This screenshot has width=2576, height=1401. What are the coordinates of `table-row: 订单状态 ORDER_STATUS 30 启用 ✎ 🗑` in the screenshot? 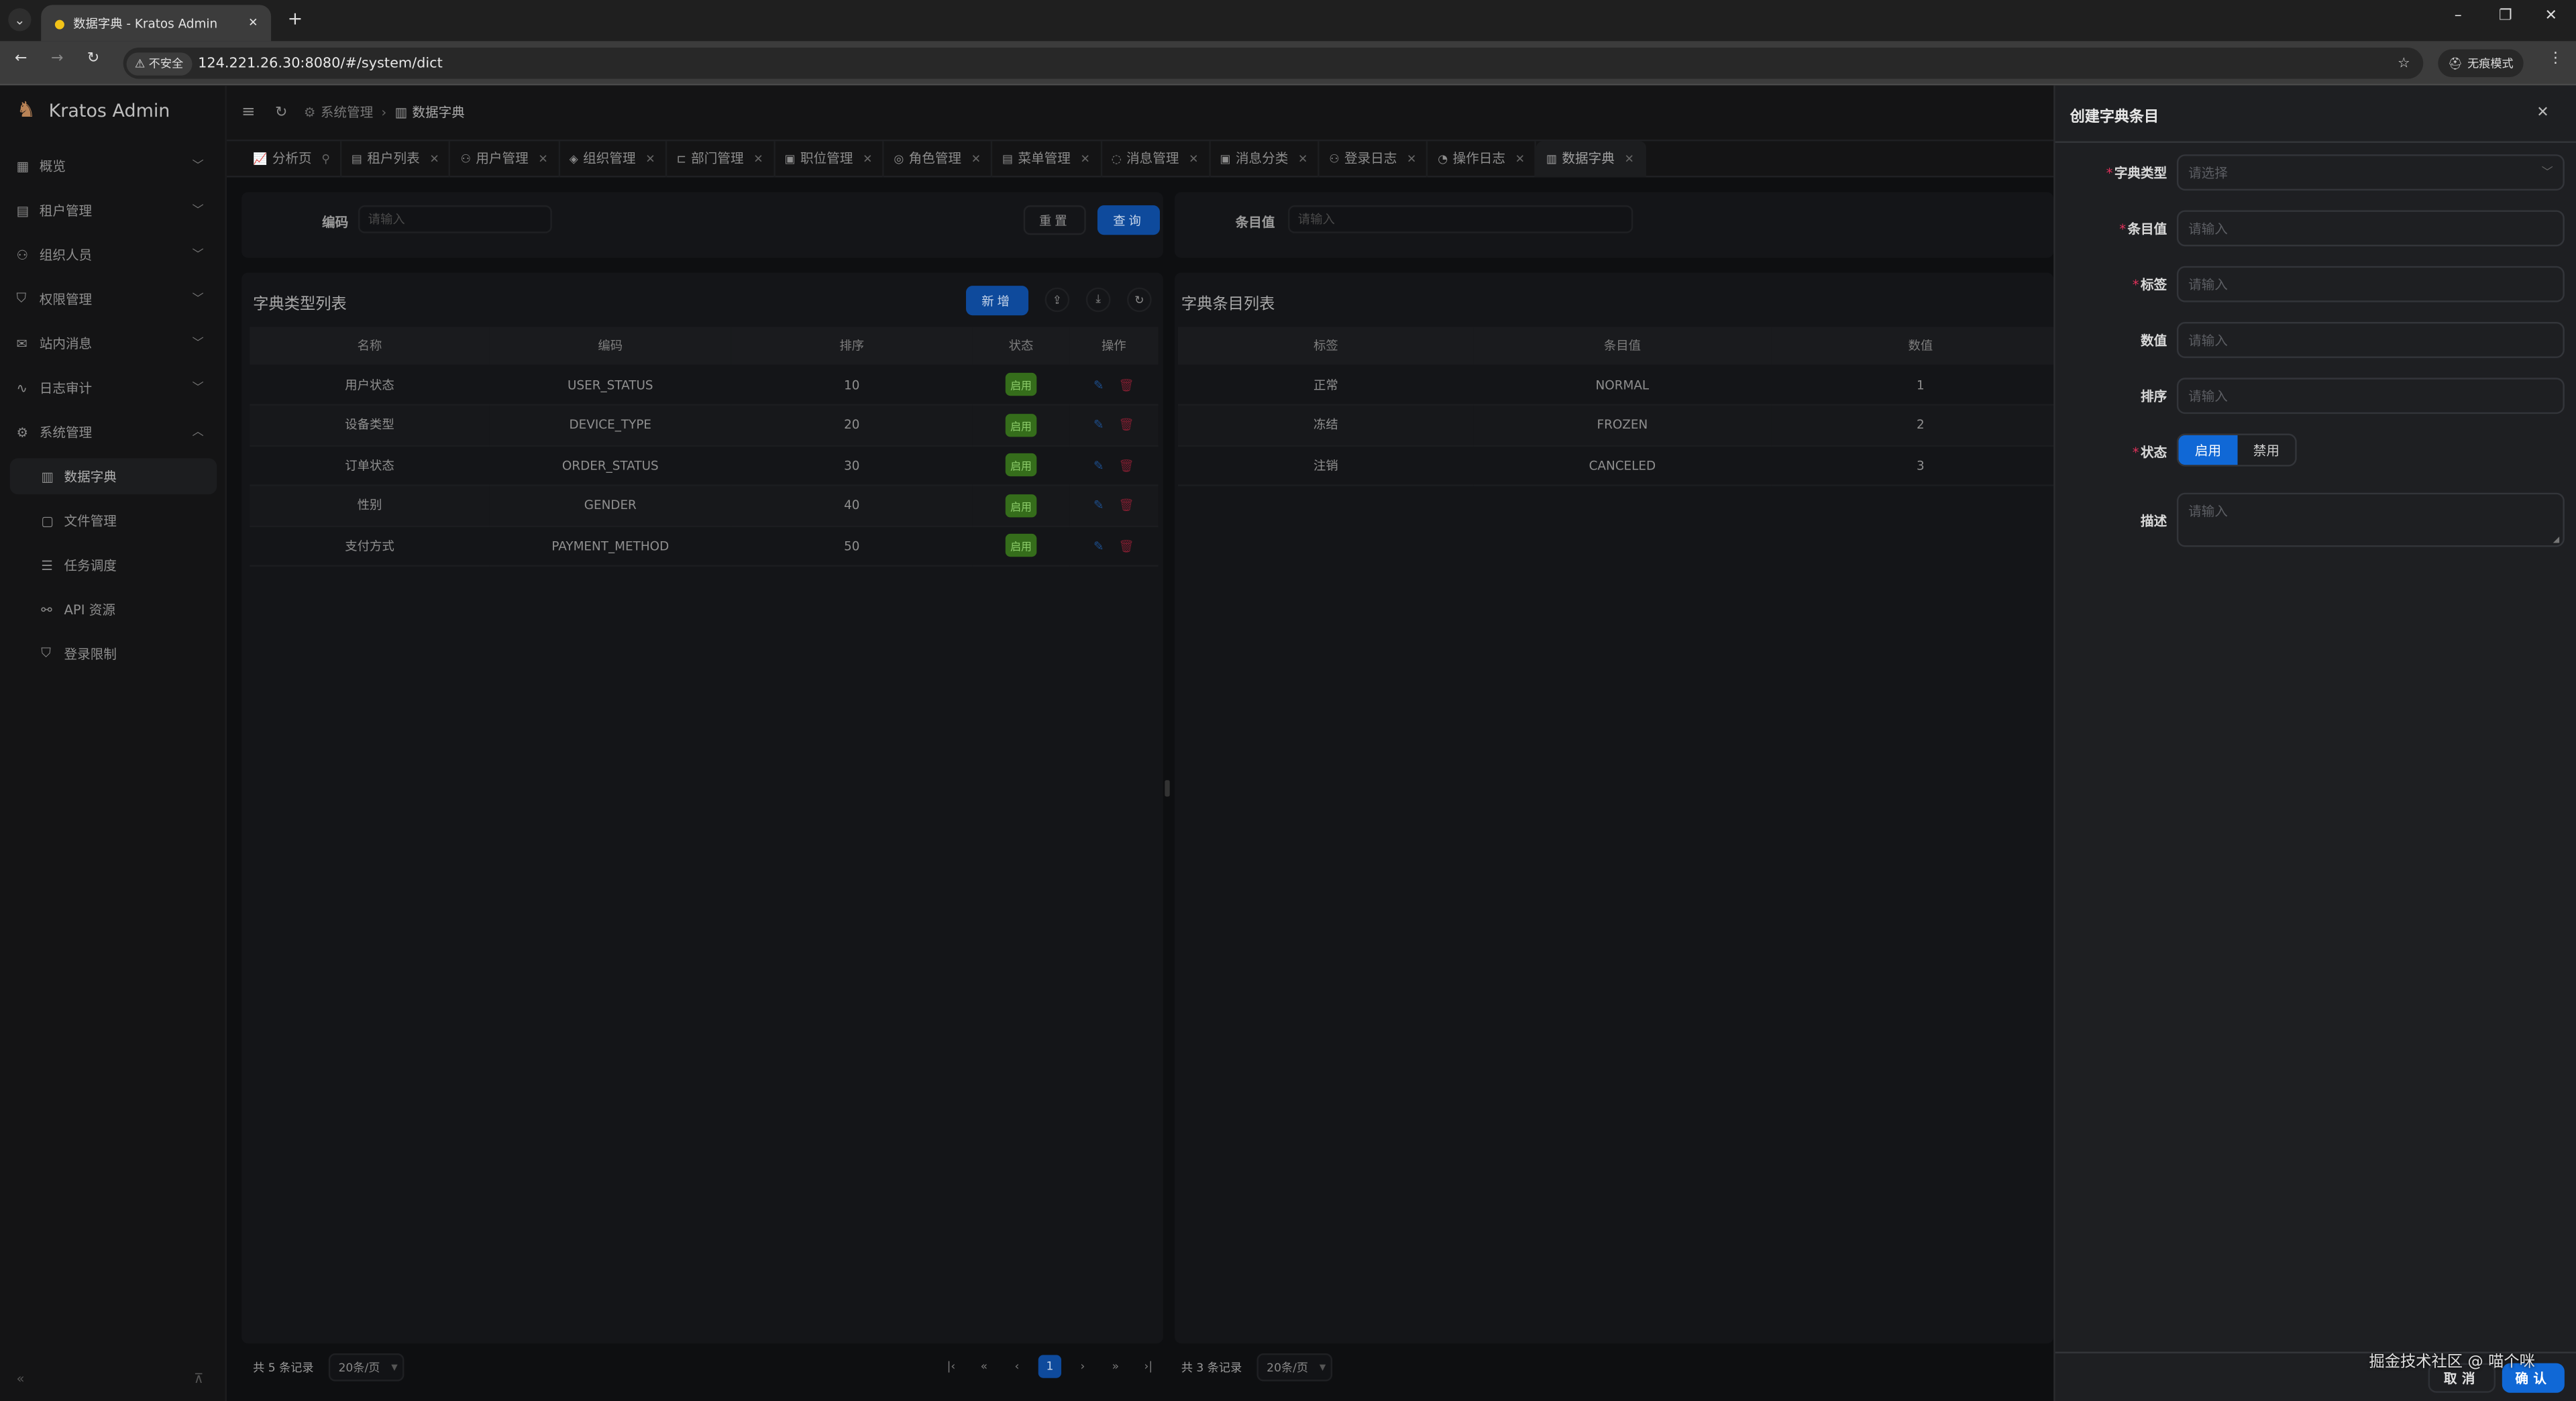 It's located at (704, 465).